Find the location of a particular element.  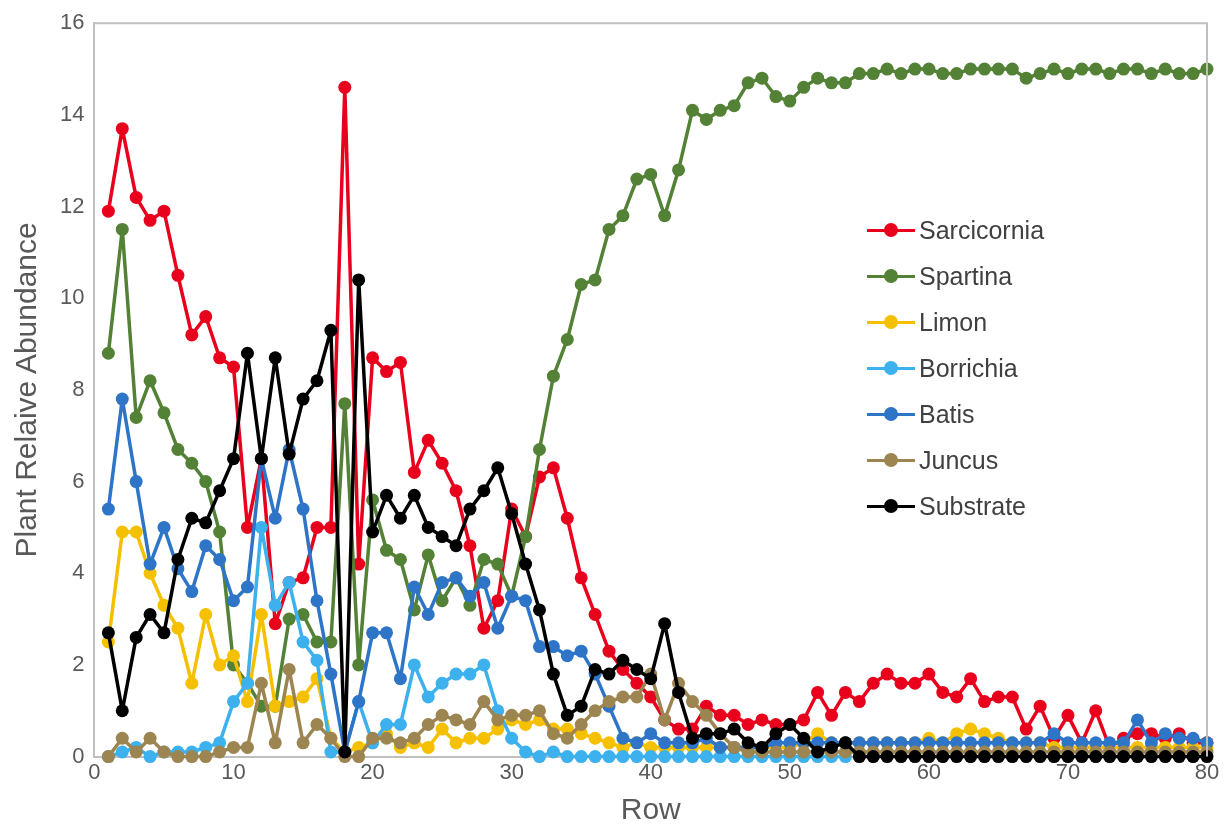

legend-label: Limon is located at coordinates (953, 322).